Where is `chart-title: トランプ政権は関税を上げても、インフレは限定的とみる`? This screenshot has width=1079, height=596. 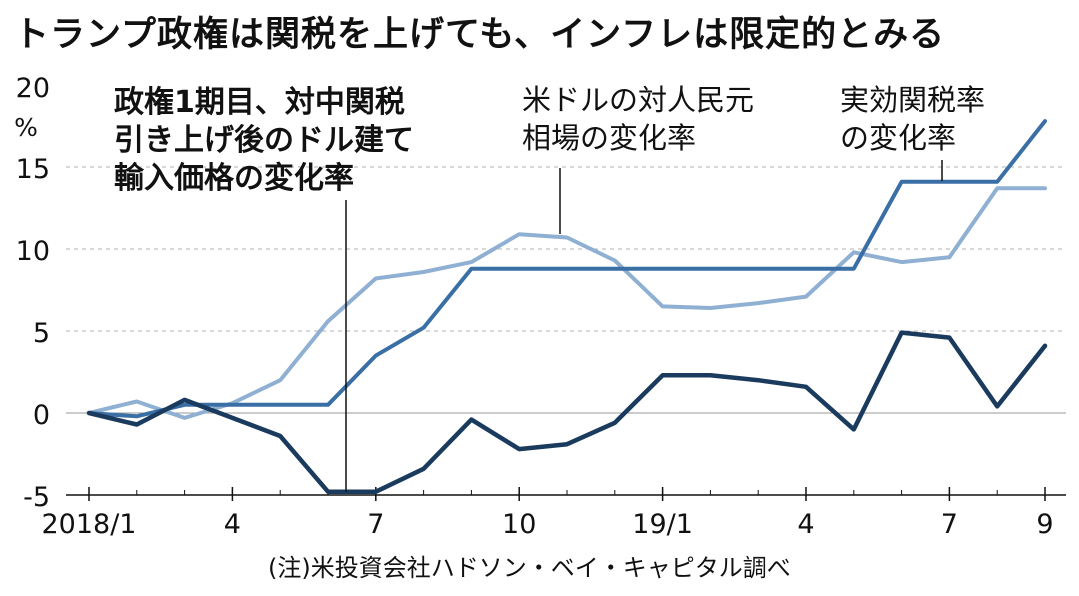 chart-title: トランプ政権は関税を上げても、インフレは限定的とみる is located at coordinates (480, 35).